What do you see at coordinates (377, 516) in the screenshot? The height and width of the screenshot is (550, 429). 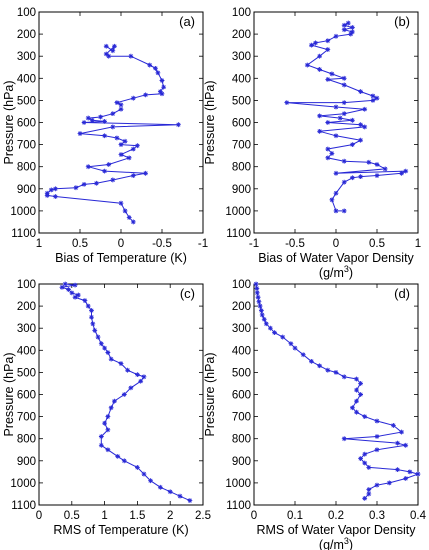 I see `x-tick-label: 0.3` at bounding box center [377, 516].